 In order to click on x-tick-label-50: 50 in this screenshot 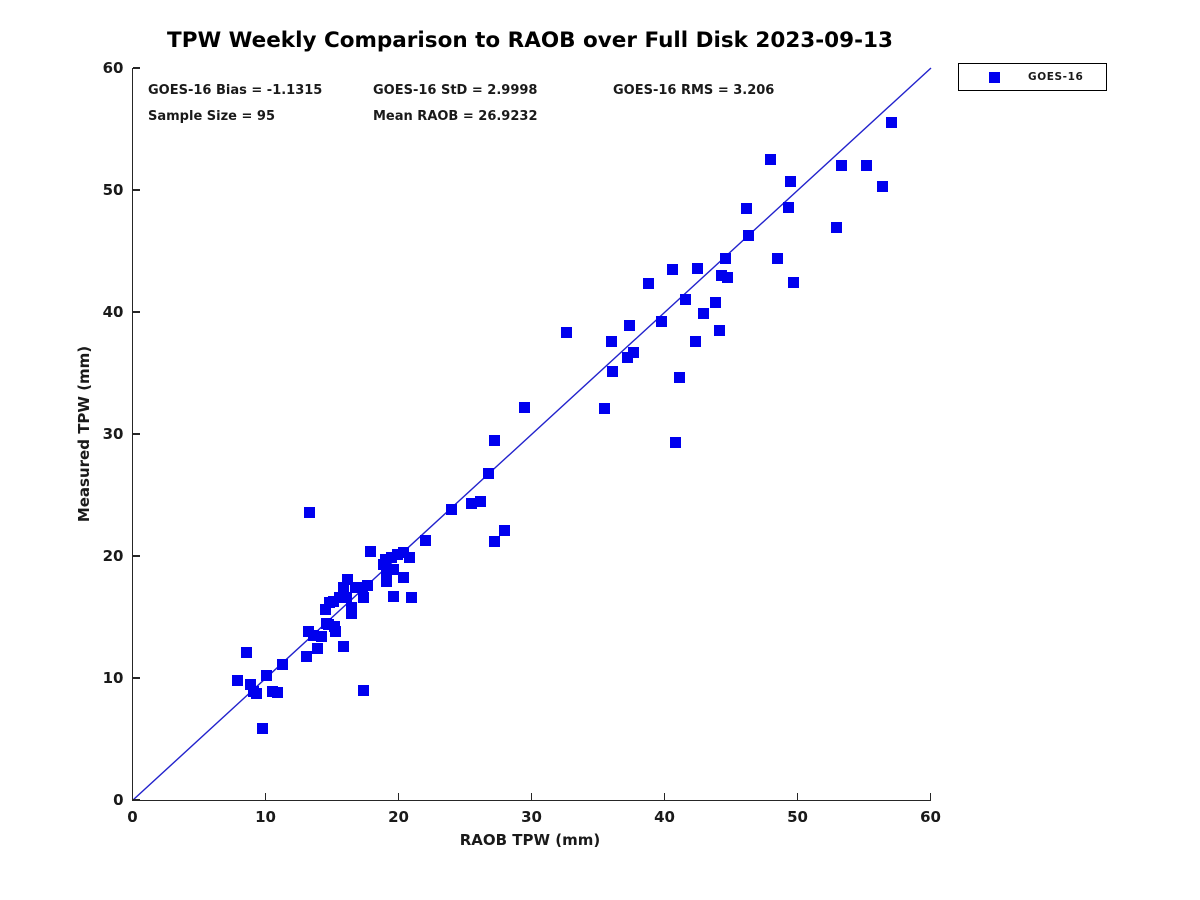, I will do `click(797, 817)`.